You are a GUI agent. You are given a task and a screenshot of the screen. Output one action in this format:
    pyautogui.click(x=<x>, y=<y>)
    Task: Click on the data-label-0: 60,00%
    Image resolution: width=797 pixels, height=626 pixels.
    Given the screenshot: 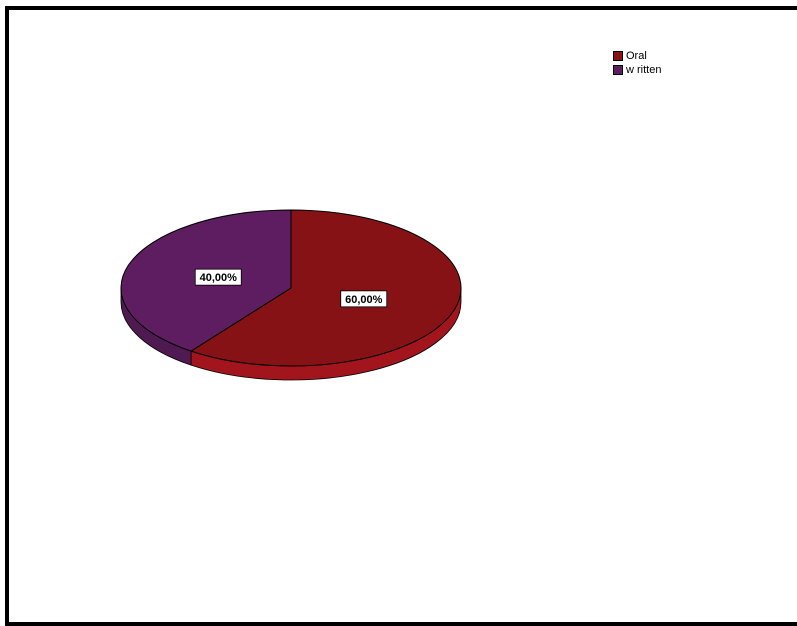 What is the action you would take?
    pyautogui.click(x=364, y=300)
    